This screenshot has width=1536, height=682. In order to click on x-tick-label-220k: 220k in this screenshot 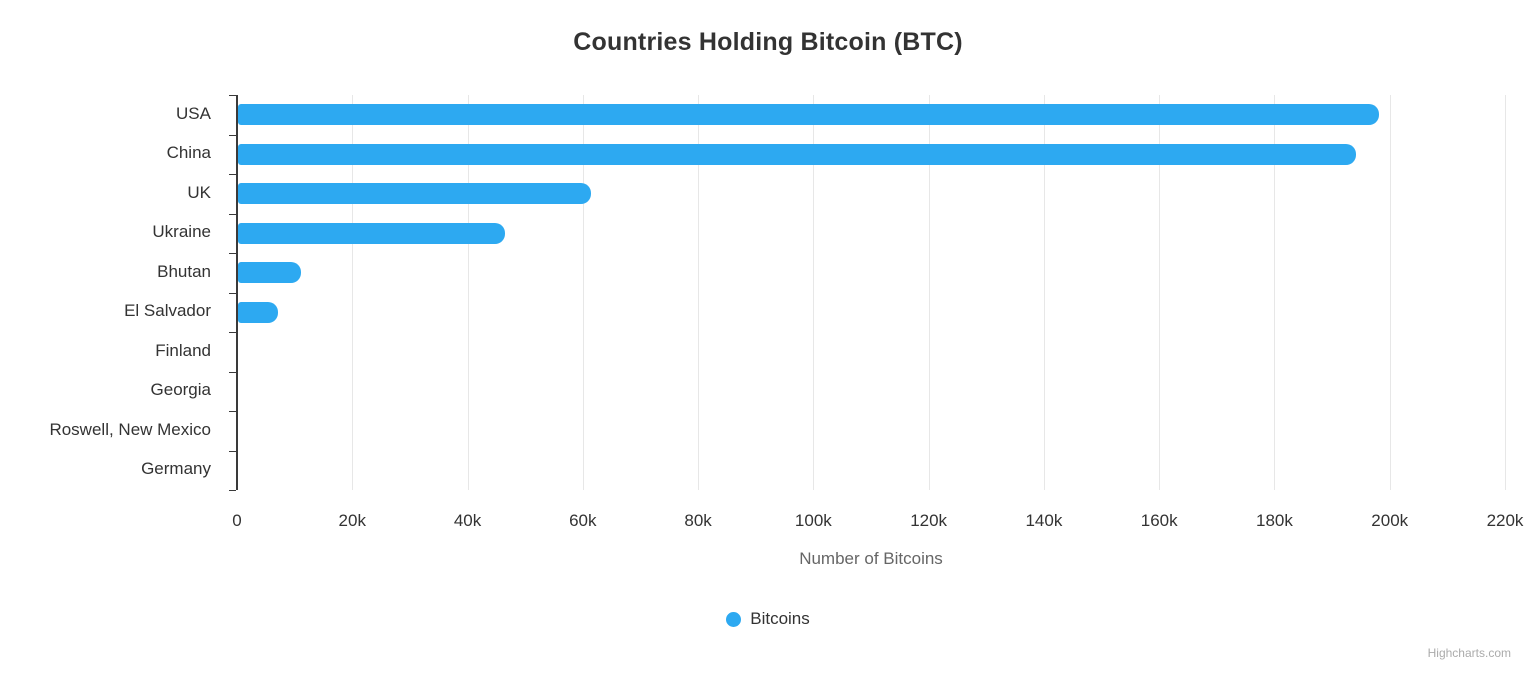, I will do `click(1505, 520)`.